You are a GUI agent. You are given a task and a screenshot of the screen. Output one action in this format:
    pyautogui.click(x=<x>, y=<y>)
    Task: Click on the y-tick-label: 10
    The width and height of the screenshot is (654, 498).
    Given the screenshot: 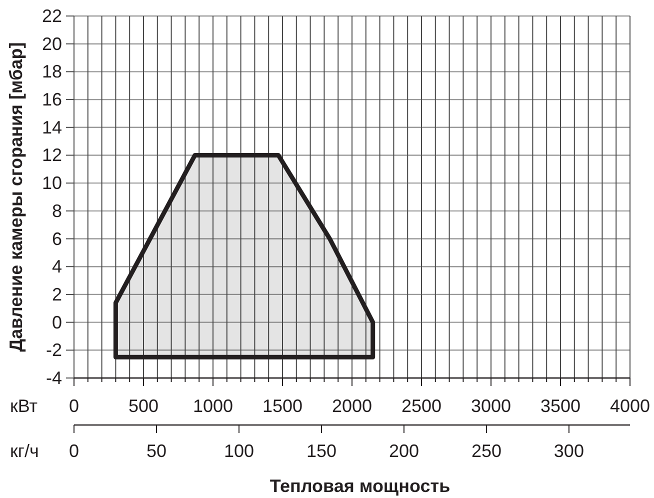 What is the action you would take?
    pyautogui.click(x=52, y=183)
    